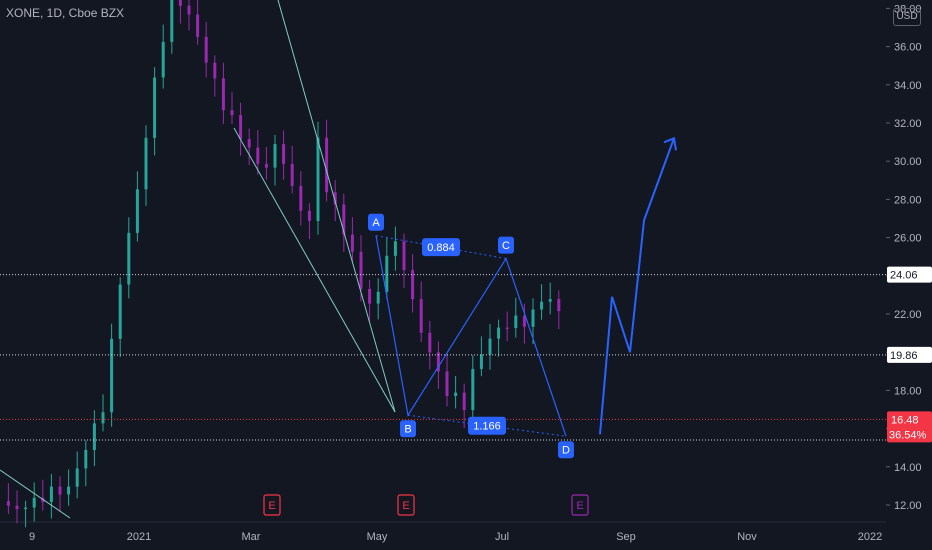 Image resolution: width=932 pixels, height=550 pixels. I want to click on x-tick-label: Nov, so click(747, 537).